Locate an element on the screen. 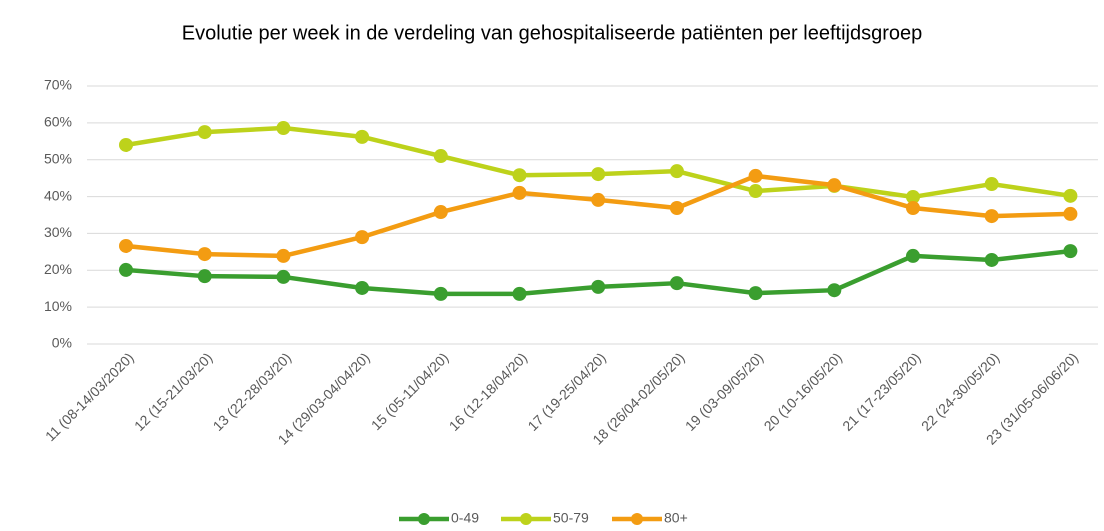 The height and width of the screenshot is (531, 1104). y-tick-label: 40% is located at coordinates (58, 195).